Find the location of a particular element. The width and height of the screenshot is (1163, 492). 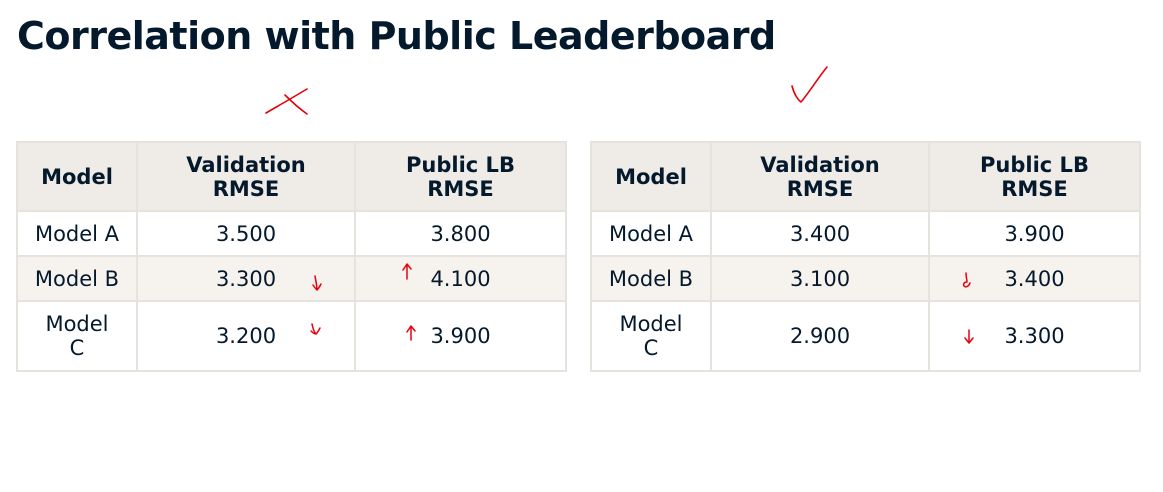

public-value: 3.400 is located at coordinates (1034, 278).